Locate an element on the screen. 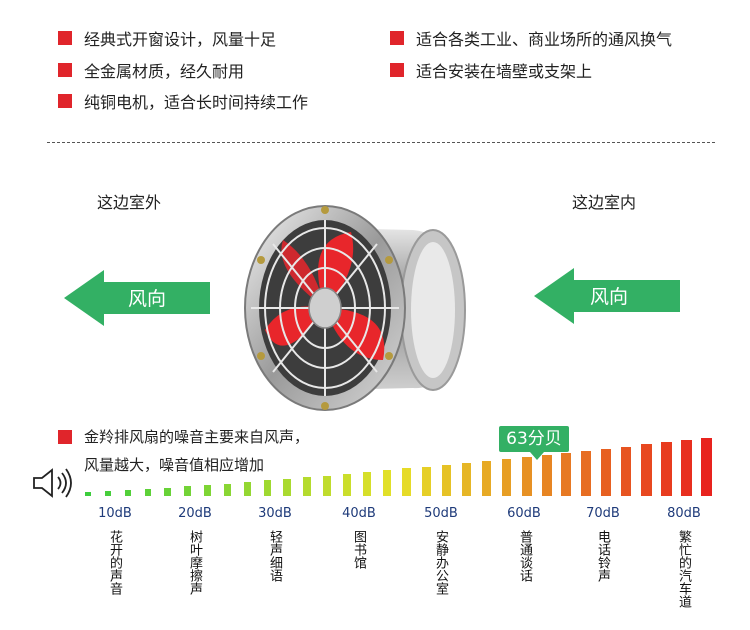 The width and height of the screenshot is (750, 630). noise-line-1: 金羚排风扇的噪音主要来自风声， is located at coordinates (197, 437).